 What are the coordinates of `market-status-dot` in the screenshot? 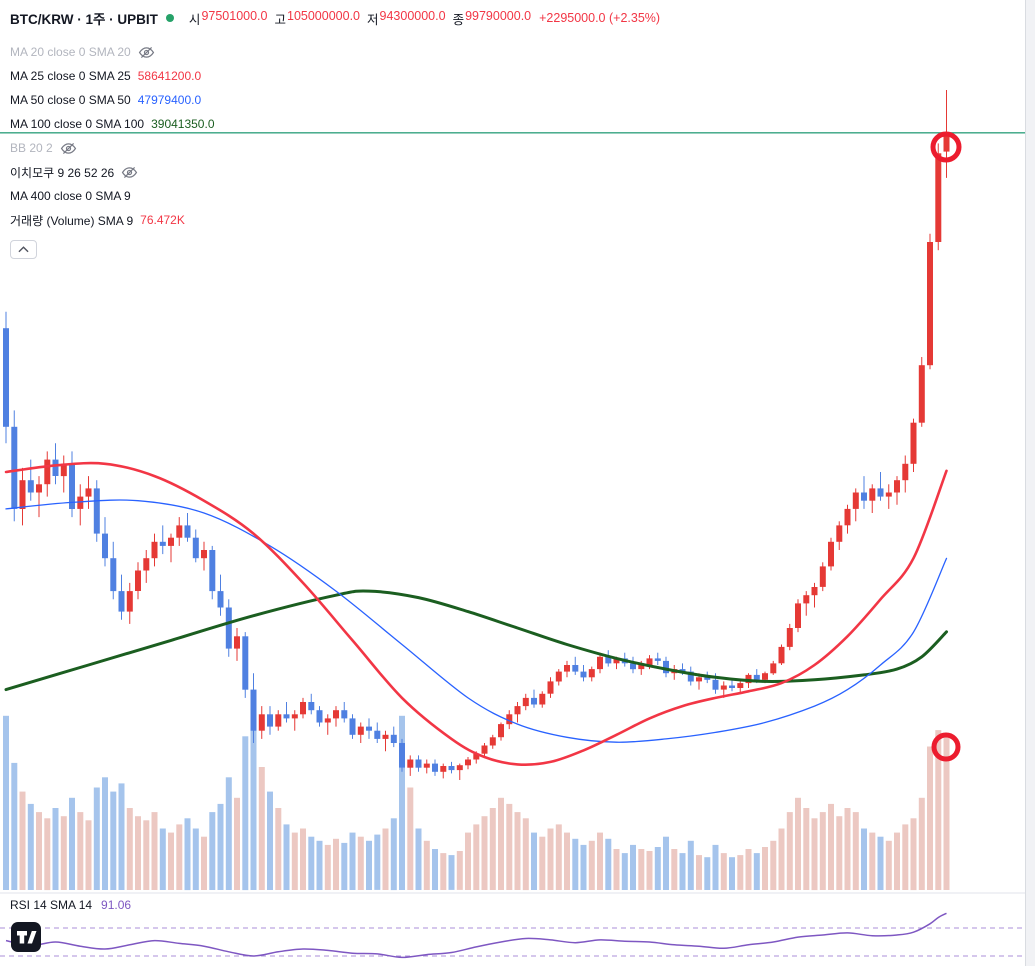 It's located at (169, 18).